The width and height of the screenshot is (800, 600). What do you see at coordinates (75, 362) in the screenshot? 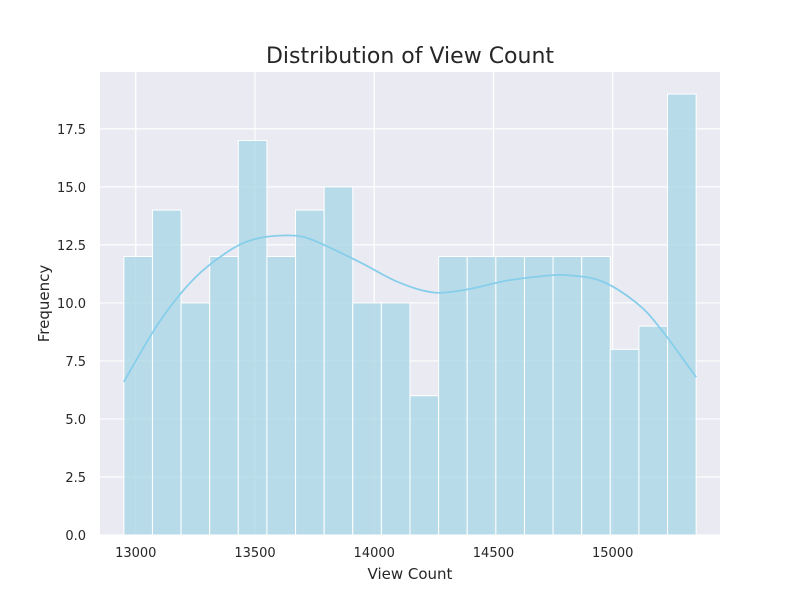
I see `y-tick-label: 7.5` at bounding box center [75, 362].